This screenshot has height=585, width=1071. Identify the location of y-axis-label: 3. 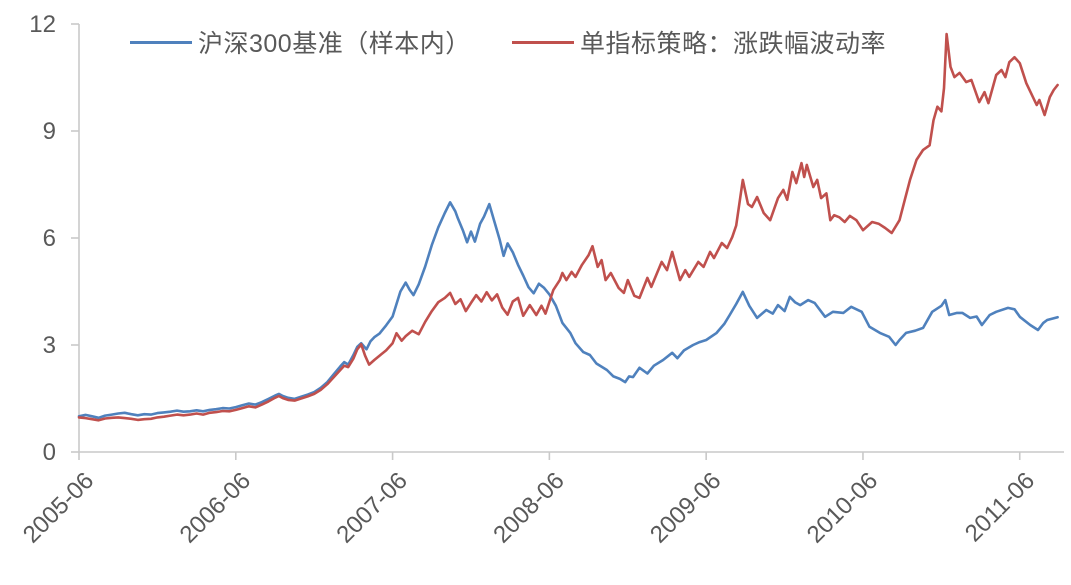
(49, 345).